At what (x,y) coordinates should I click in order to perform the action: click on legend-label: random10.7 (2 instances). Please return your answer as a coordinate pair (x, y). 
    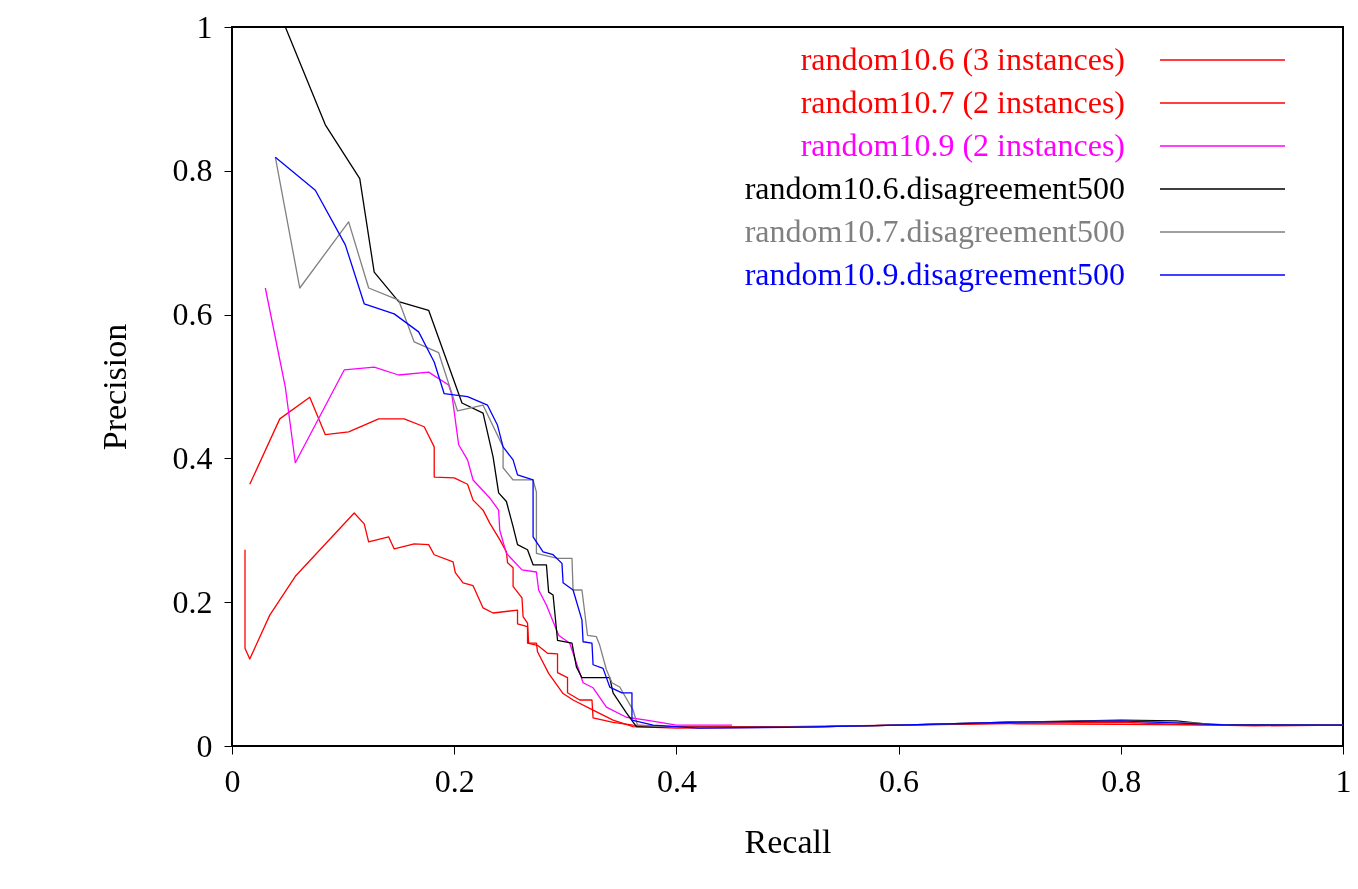
    Looking at the image, I should click on (962, 102).